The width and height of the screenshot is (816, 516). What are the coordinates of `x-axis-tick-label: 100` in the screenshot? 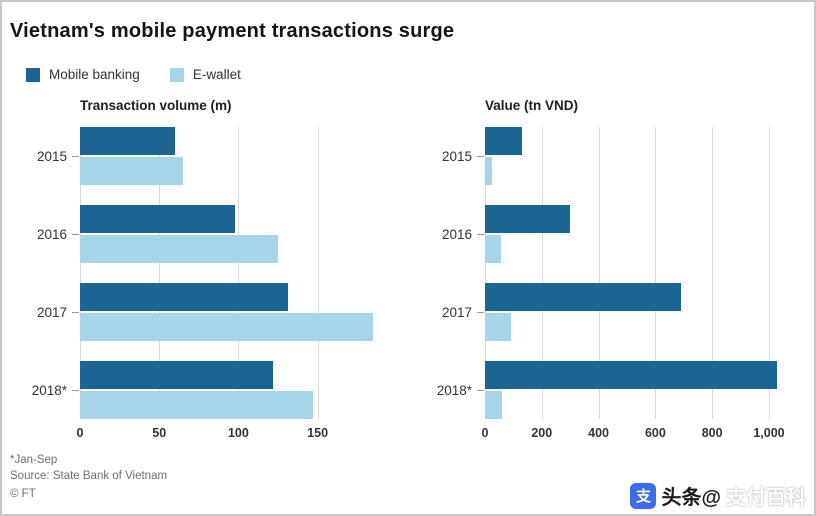 It's located at (238, 433).